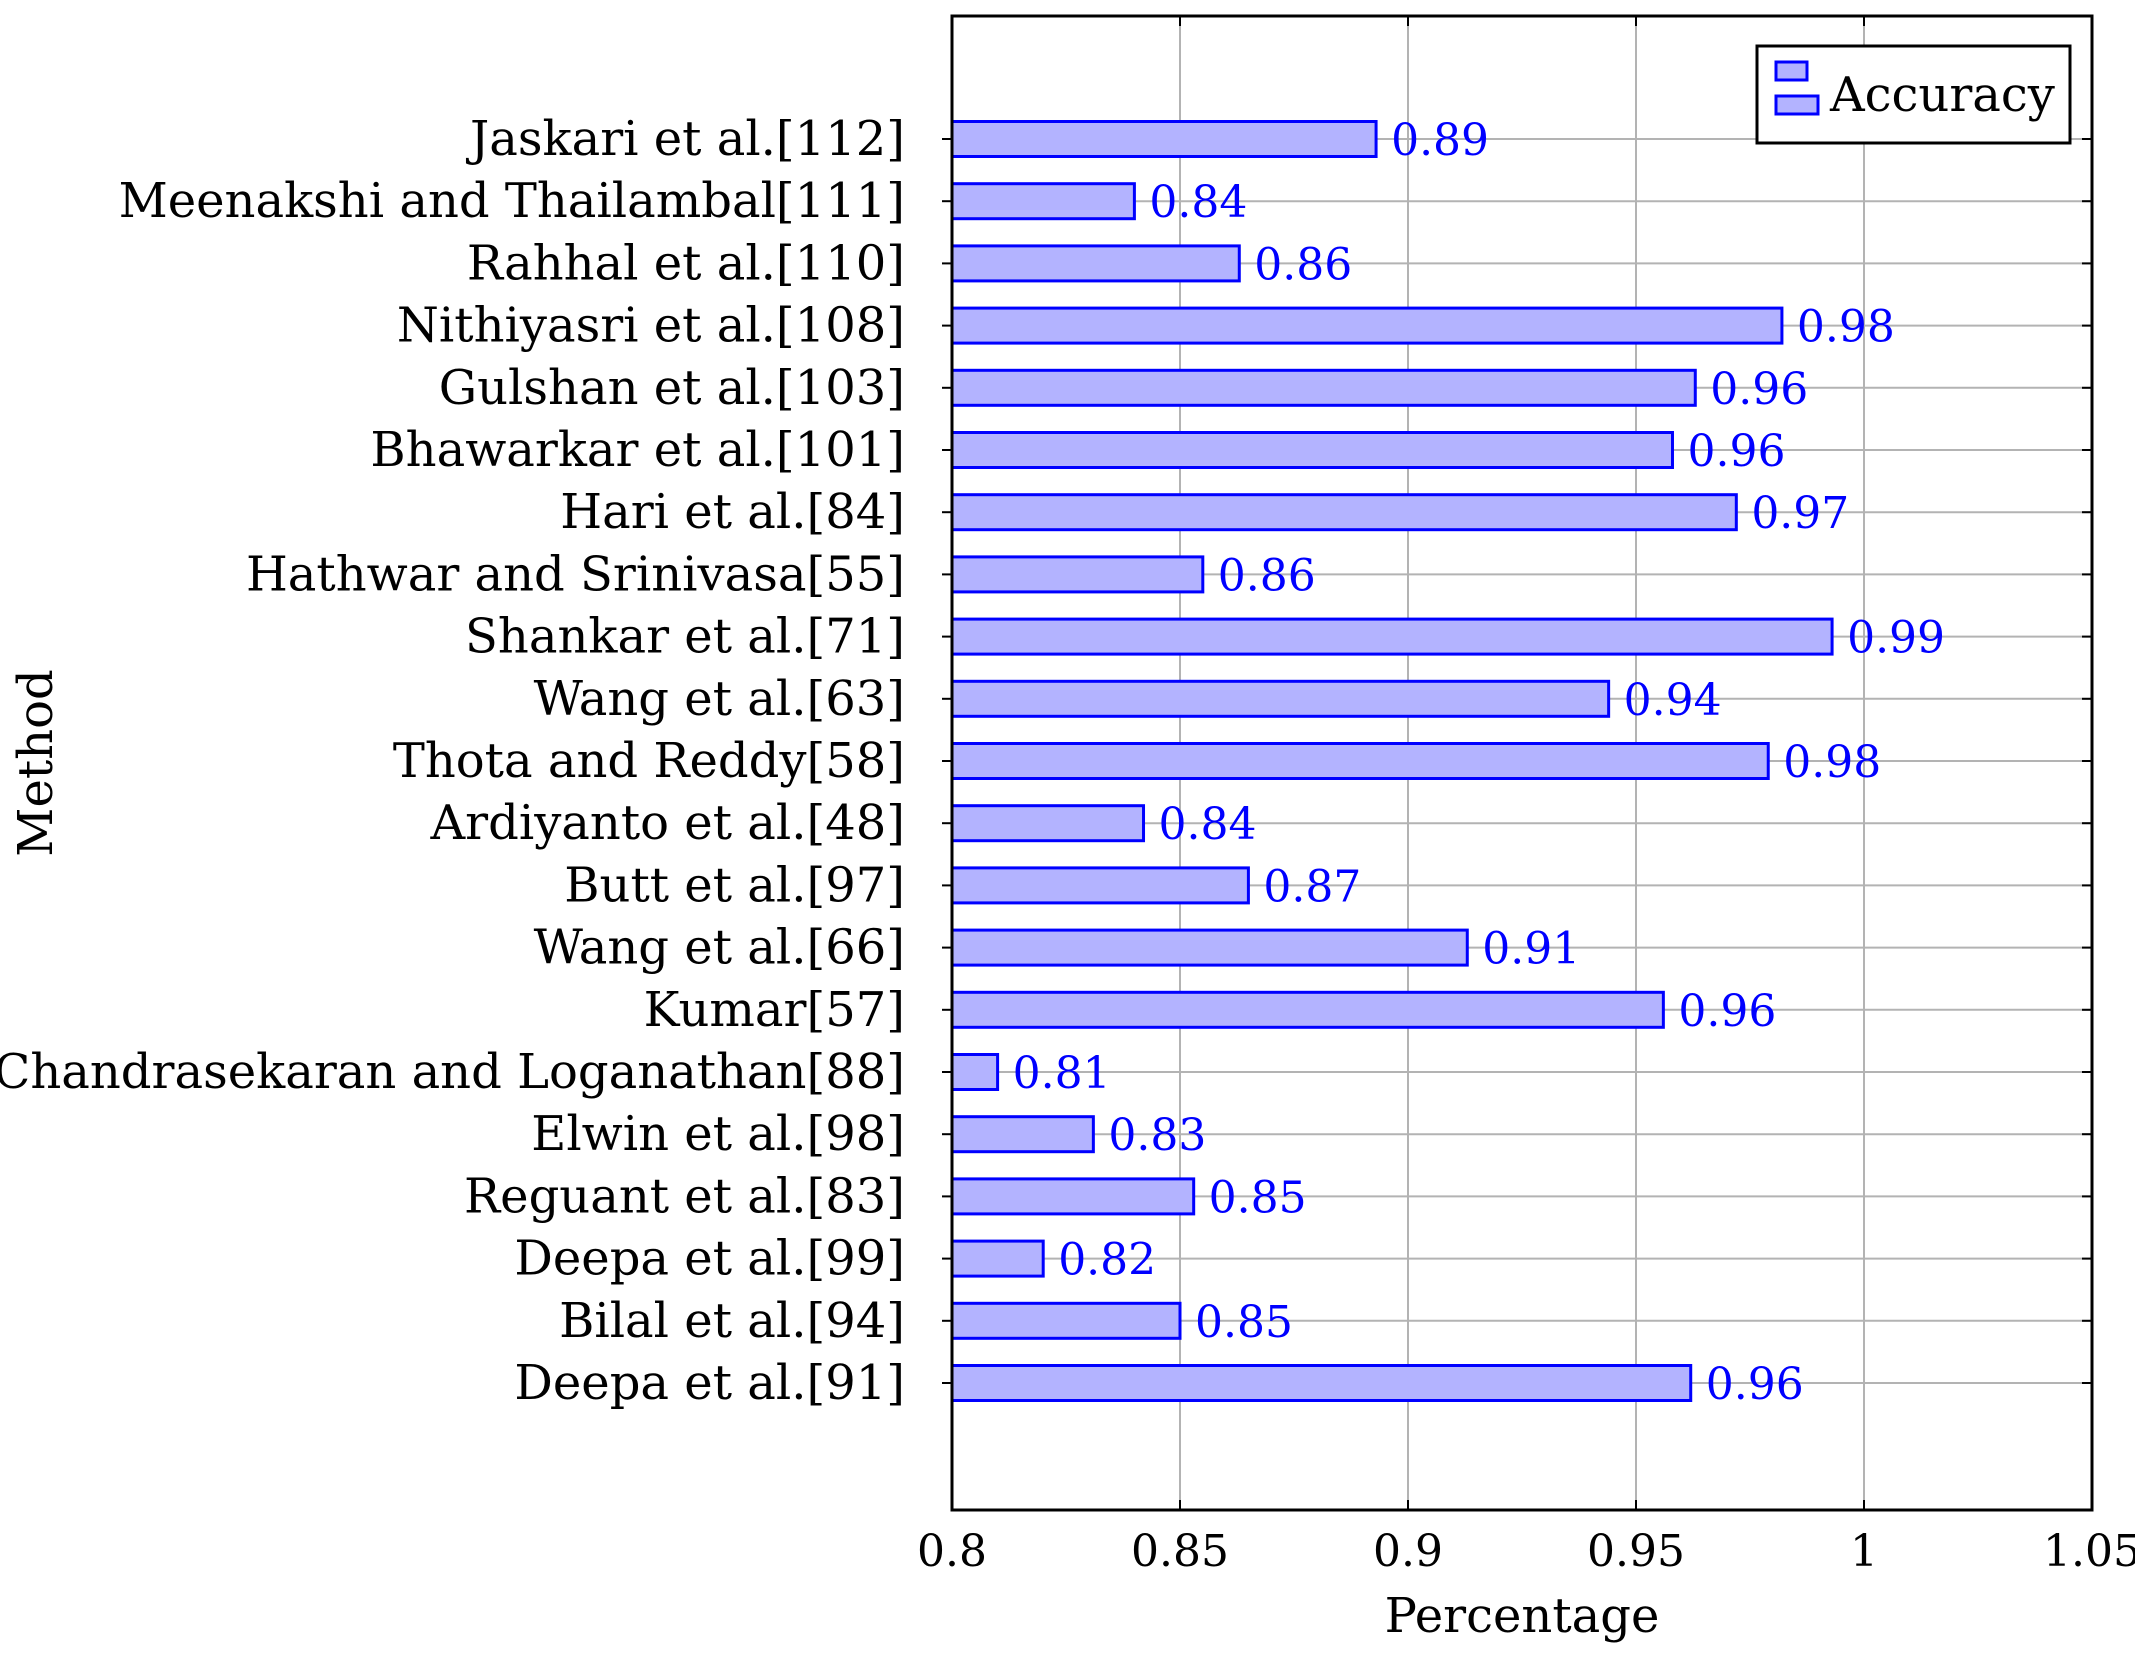  What do you see at coordinates (1180, 1551) in the screenshot?
I see `x-tick-label: 0.85` at bounding box center [1180, 1551].